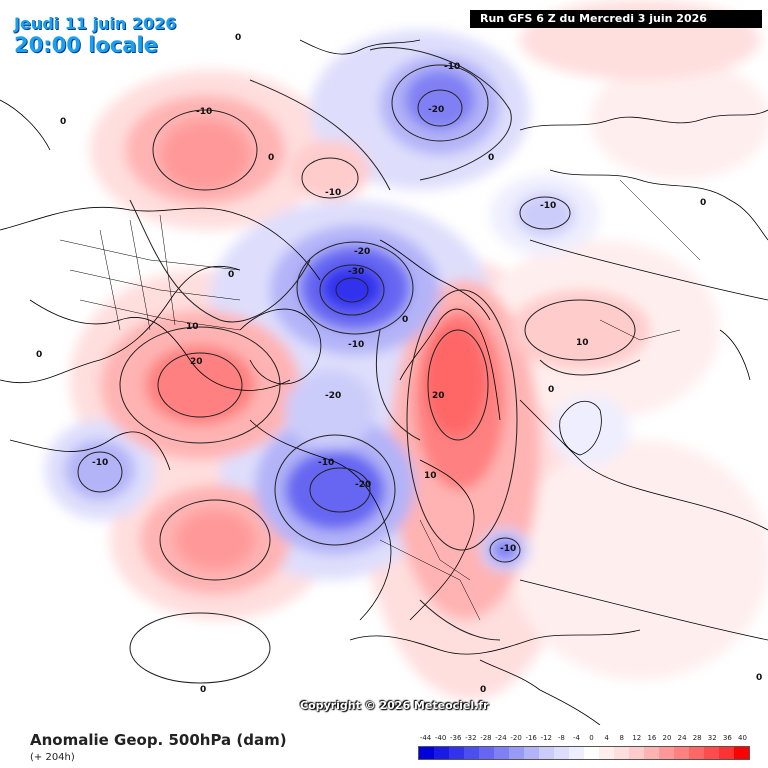  What do you see at coordinates (621, 738) in the screenshot?
I see `scale-label: 8` at bounding box center [621, 738].